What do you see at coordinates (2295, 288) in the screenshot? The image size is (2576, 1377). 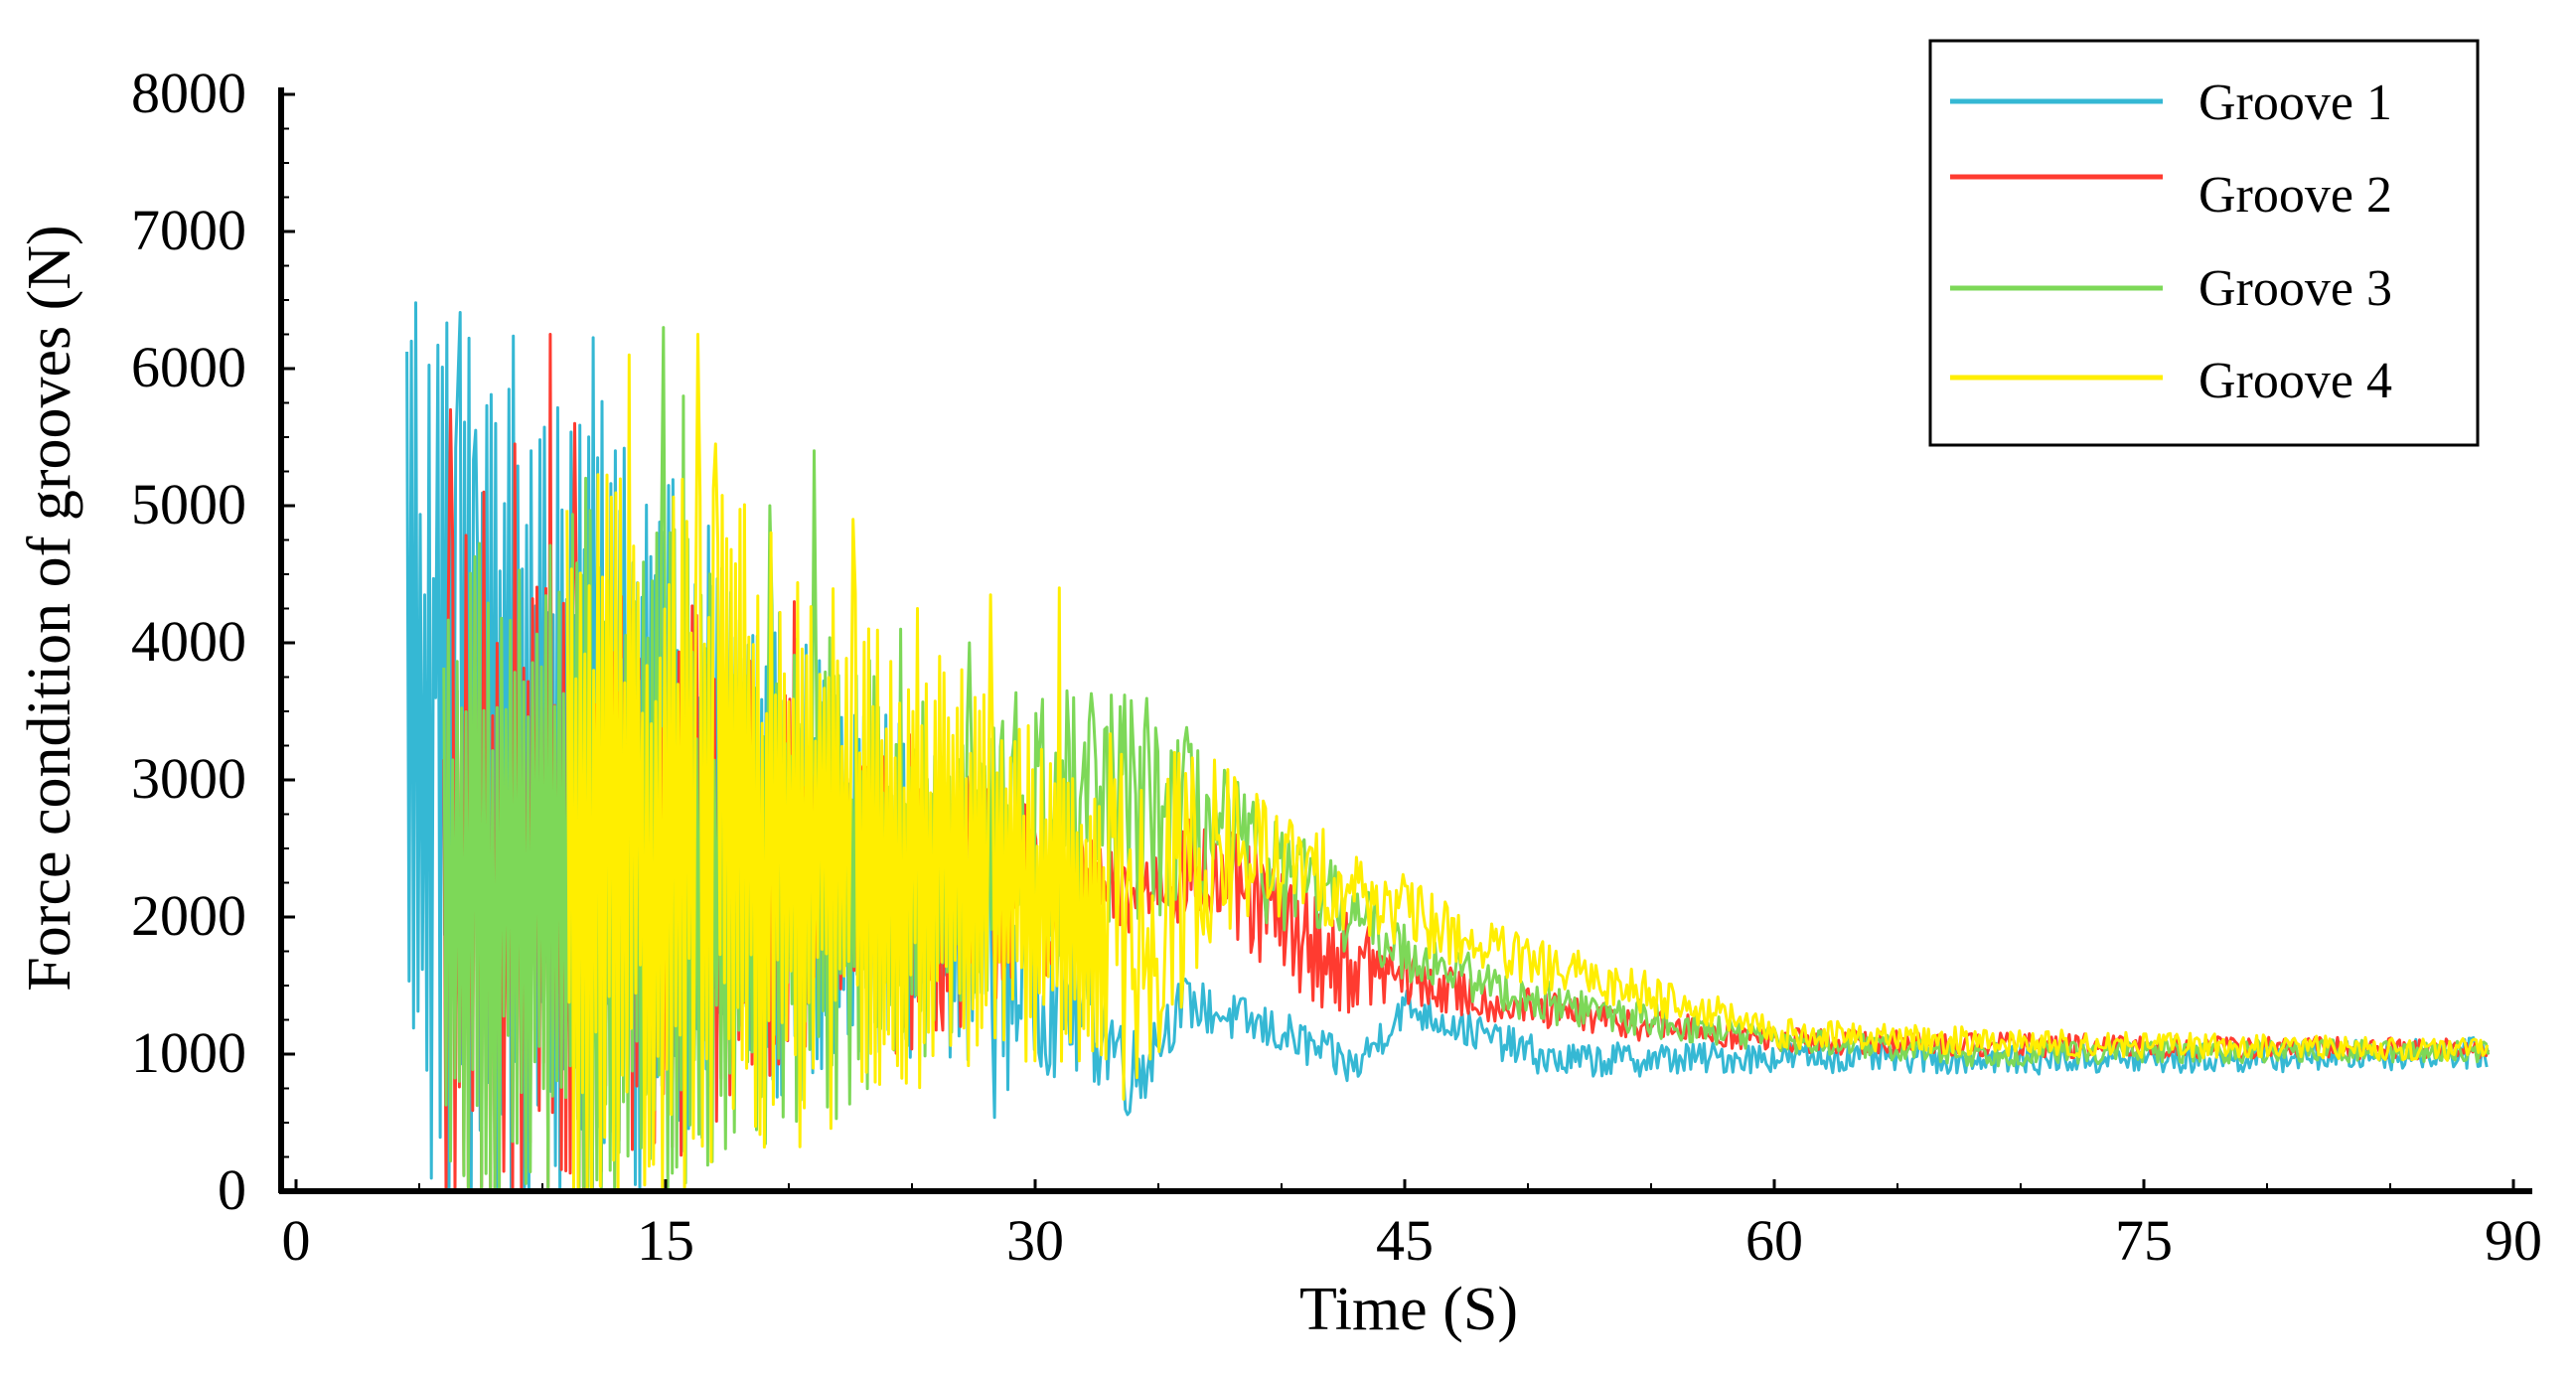 I see `legend-label-groove-3: Groove 3` at bounding box center [2295, 288].